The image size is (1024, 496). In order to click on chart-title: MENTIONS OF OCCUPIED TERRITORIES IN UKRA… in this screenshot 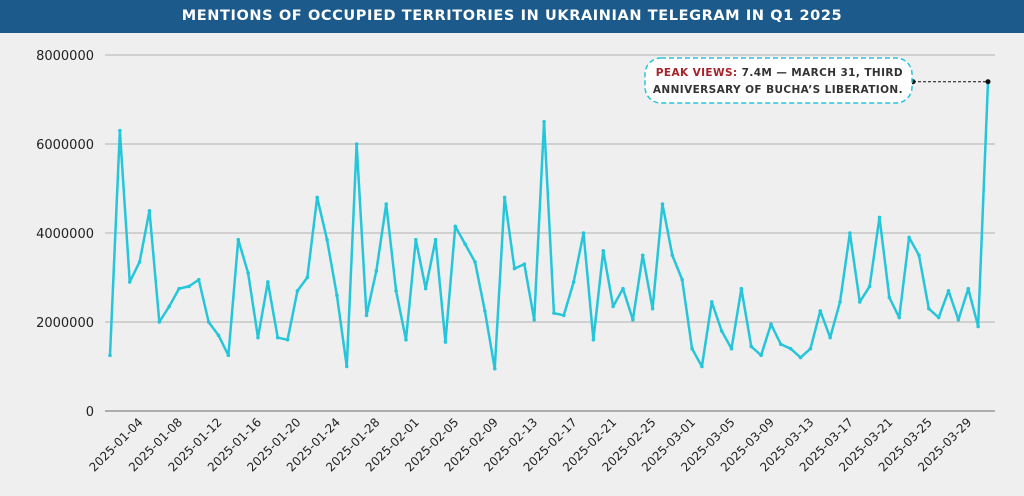, I will do `click(512, 16)`.